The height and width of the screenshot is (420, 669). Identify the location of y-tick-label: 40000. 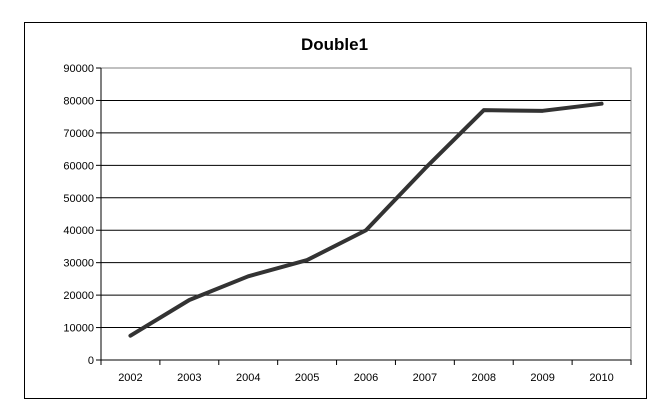
(78, 231).